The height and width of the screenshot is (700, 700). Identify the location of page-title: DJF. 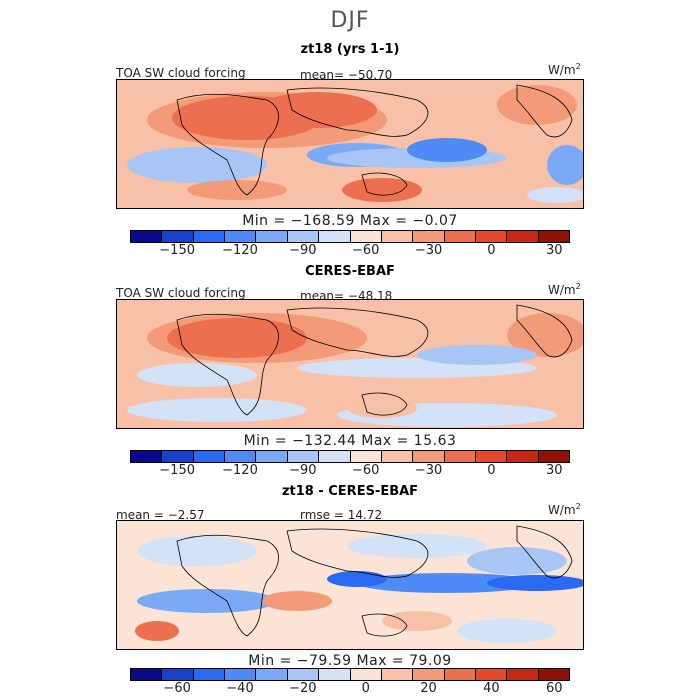
(350, 20).